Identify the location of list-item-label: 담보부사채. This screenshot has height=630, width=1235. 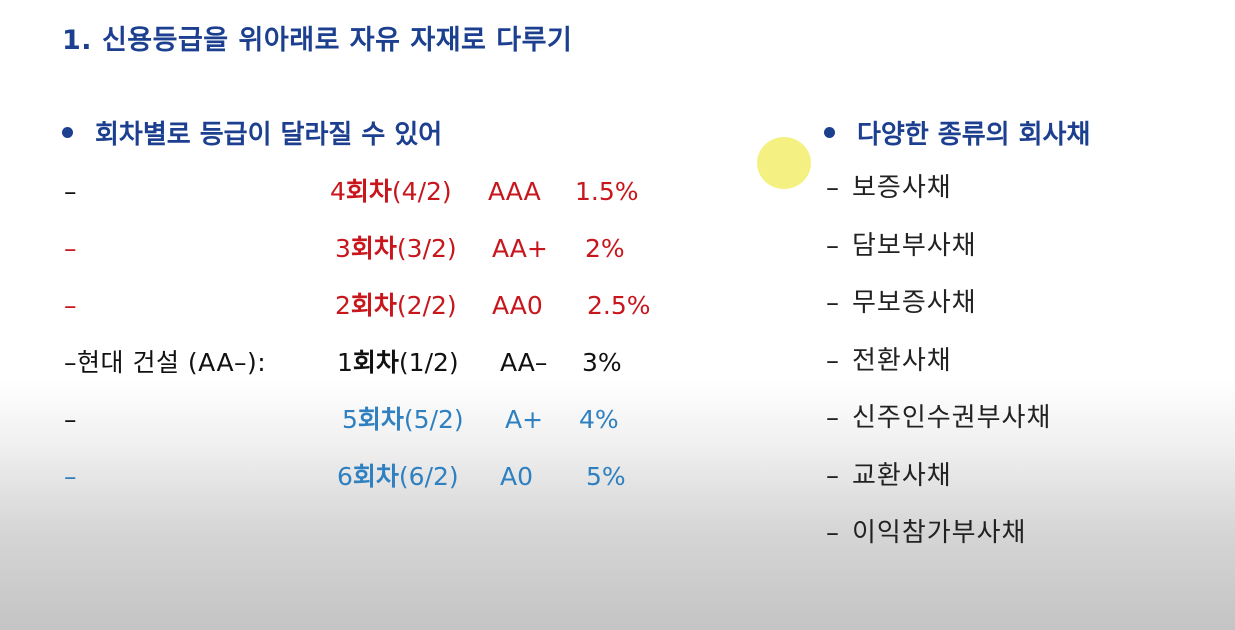
(914, 245).